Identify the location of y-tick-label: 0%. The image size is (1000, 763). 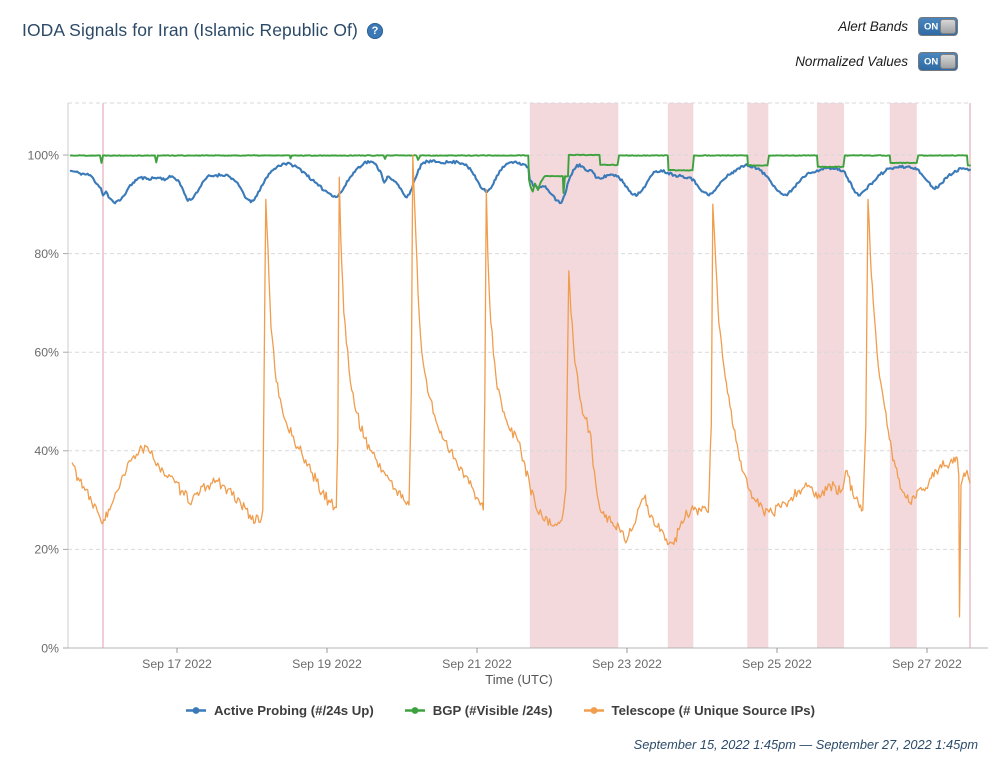
(50, 648).